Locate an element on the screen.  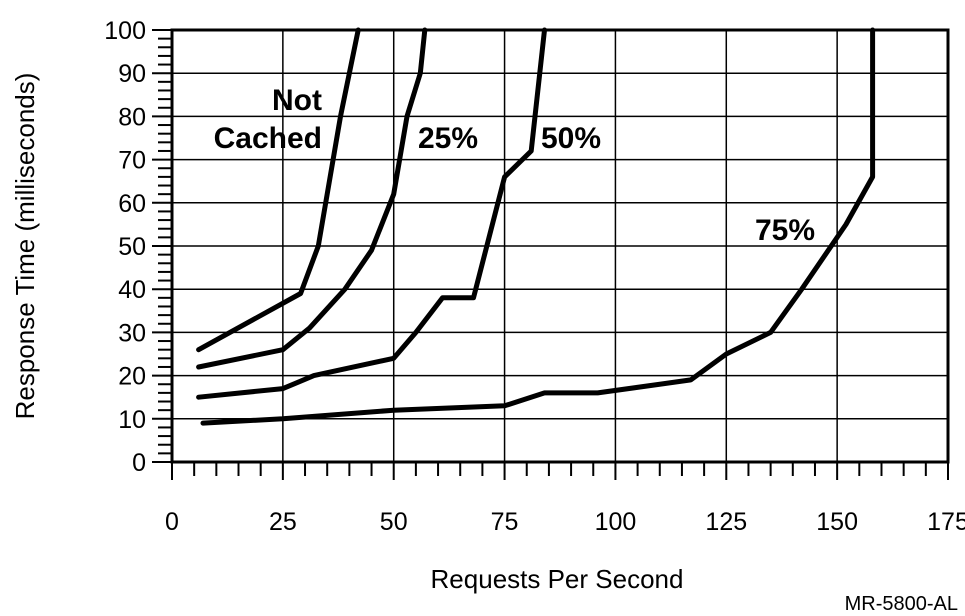
y-tick-label: 0 is located at coordinates (139, 463).